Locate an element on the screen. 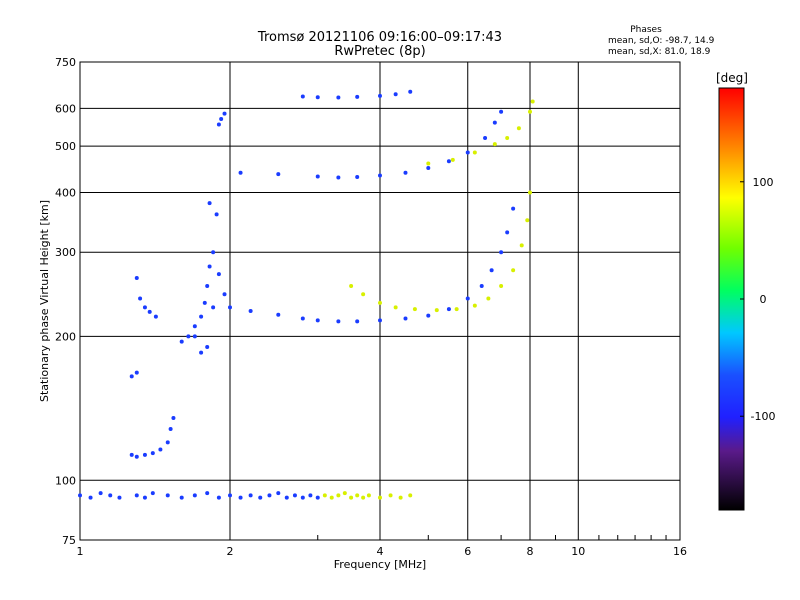 The image size is (800, 600). y-tick-label: 75 is located at coordinates (69, 540).